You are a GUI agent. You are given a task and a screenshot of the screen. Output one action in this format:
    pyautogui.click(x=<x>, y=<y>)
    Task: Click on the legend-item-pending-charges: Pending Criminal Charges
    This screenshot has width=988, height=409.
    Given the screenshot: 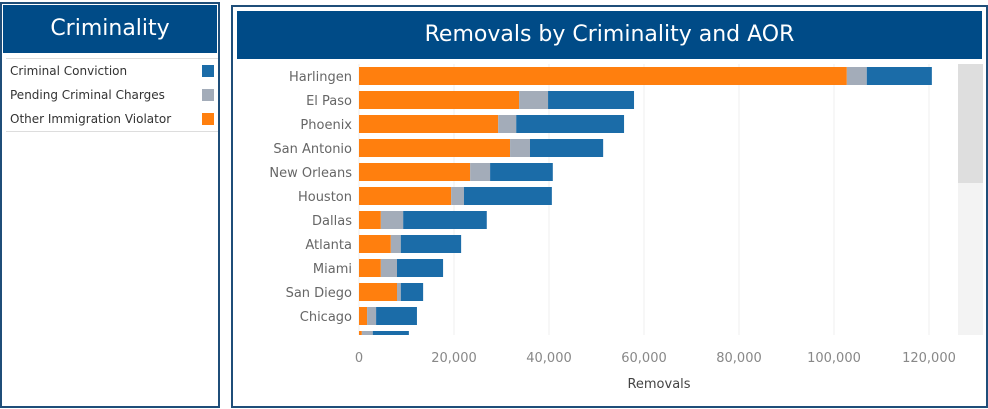 What is the action you would take?
    pyautogui.click(x=112, y=95)
    